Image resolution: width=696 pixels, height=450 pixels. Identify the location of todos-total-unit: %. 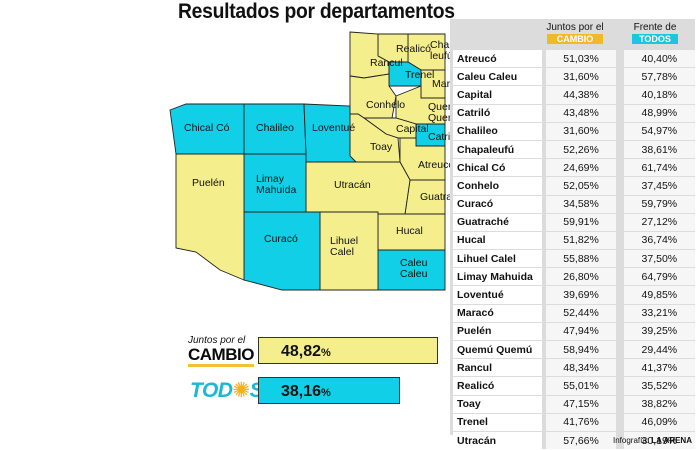
(326, 393).